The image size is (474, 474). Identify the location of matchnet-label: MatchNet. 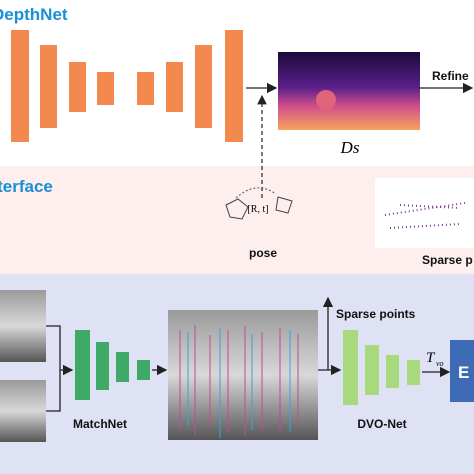
(100, 424).